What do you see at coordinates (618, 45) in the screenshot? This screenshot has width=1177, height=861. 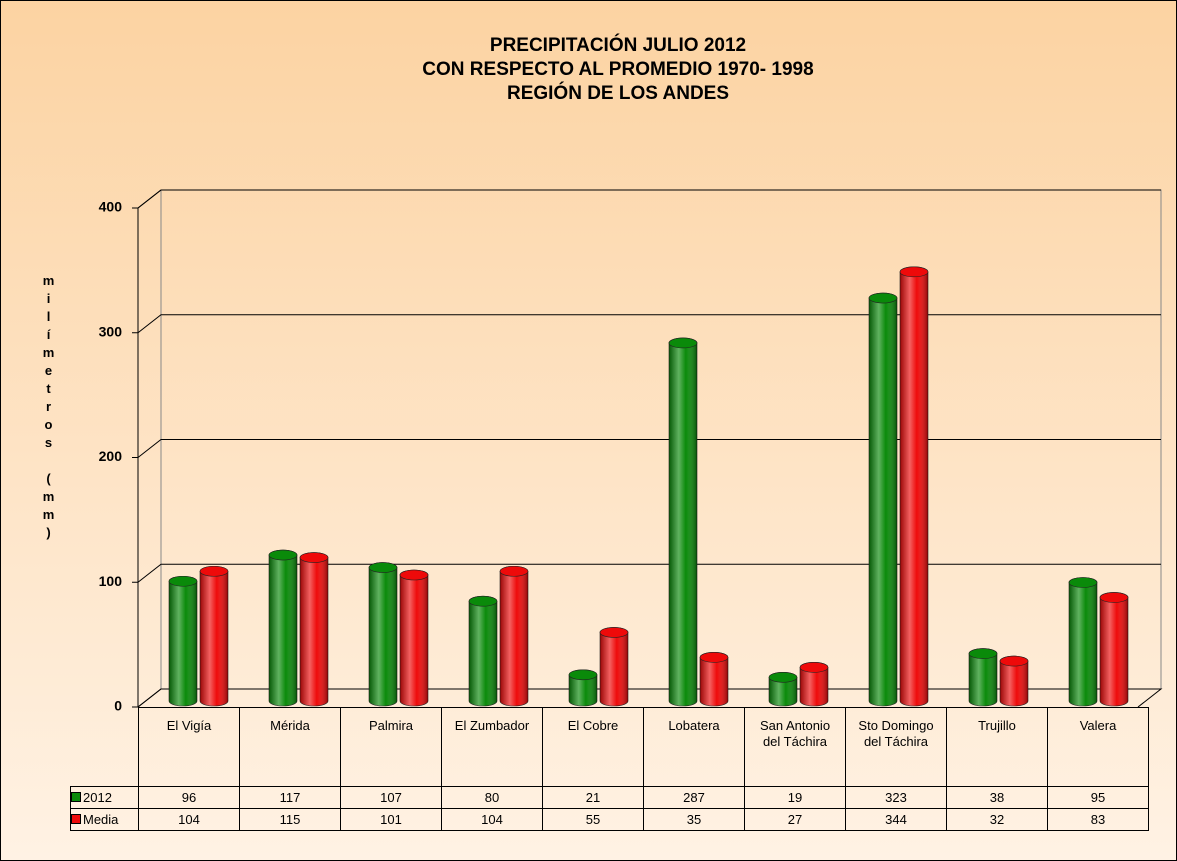 I see `chart-title: PRECIPITACIÓN JULIO 2012` at bounding box center [618, 45].